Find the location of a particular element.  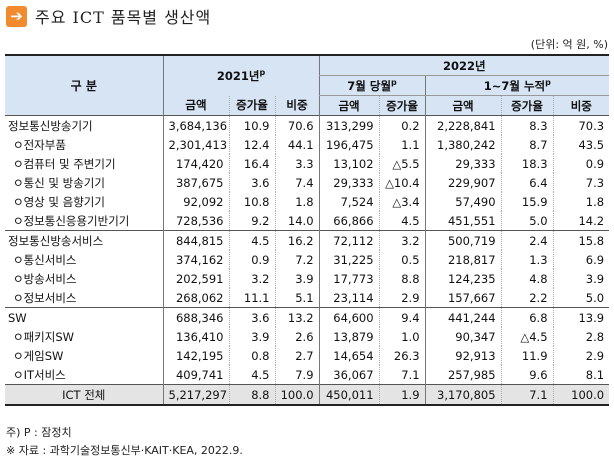

row-label: ㅇ게임SW is located at coordinates (38, 355).